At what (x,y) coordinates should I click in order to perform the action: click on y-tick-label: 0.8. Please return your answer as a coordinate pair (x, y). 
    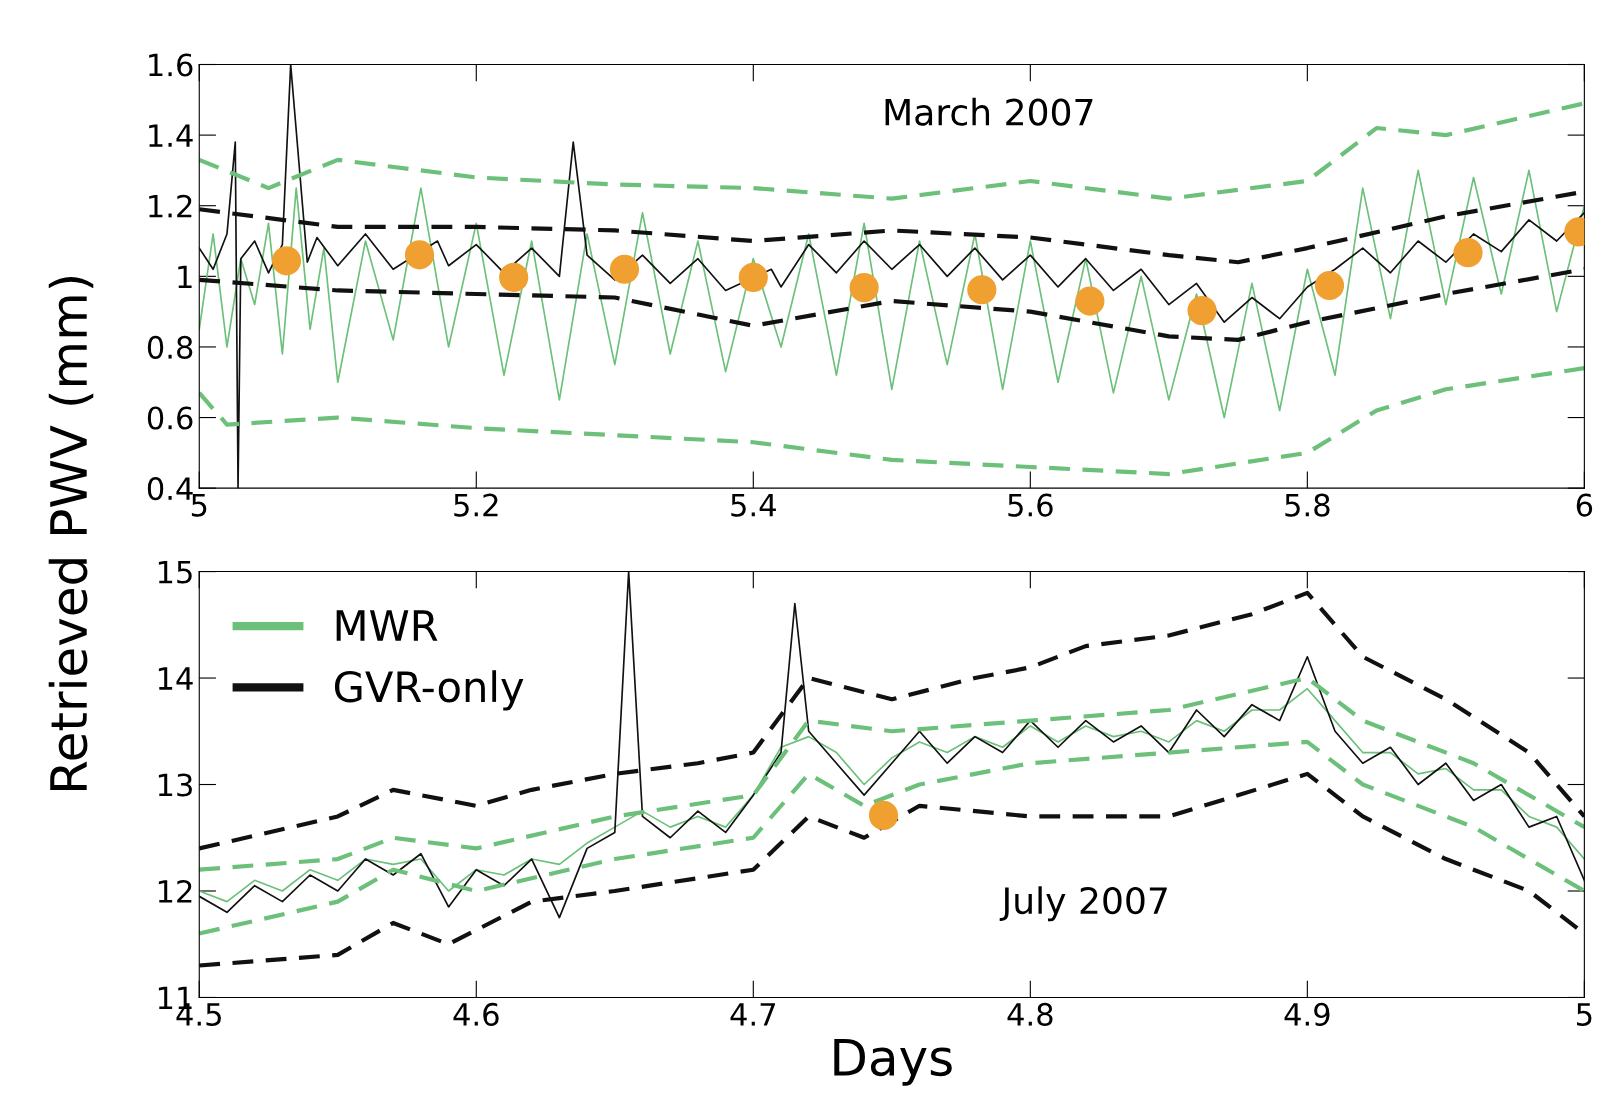
    Looking at the image, I should click on (170, 347).